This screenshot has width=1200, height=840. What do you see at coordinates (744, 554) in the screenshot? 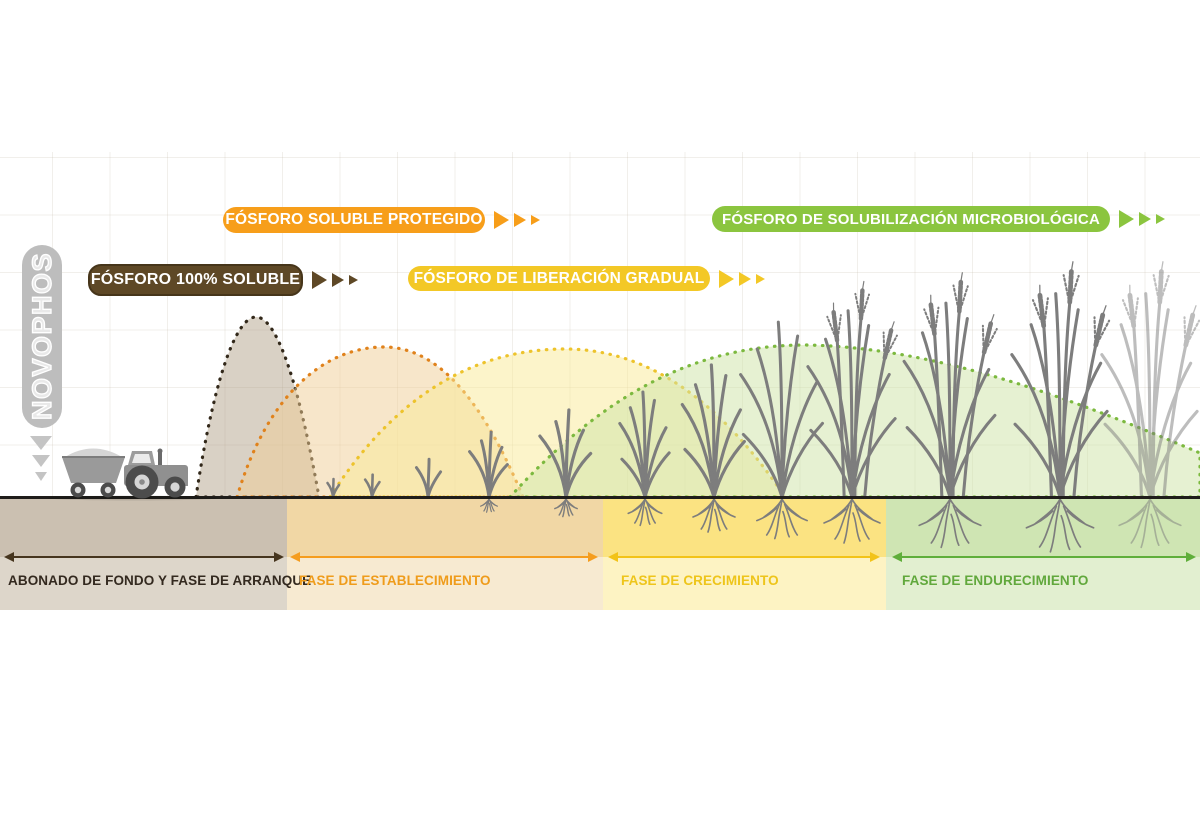
I see `soil-band-crecimiento` at bounding box center [744, 554].